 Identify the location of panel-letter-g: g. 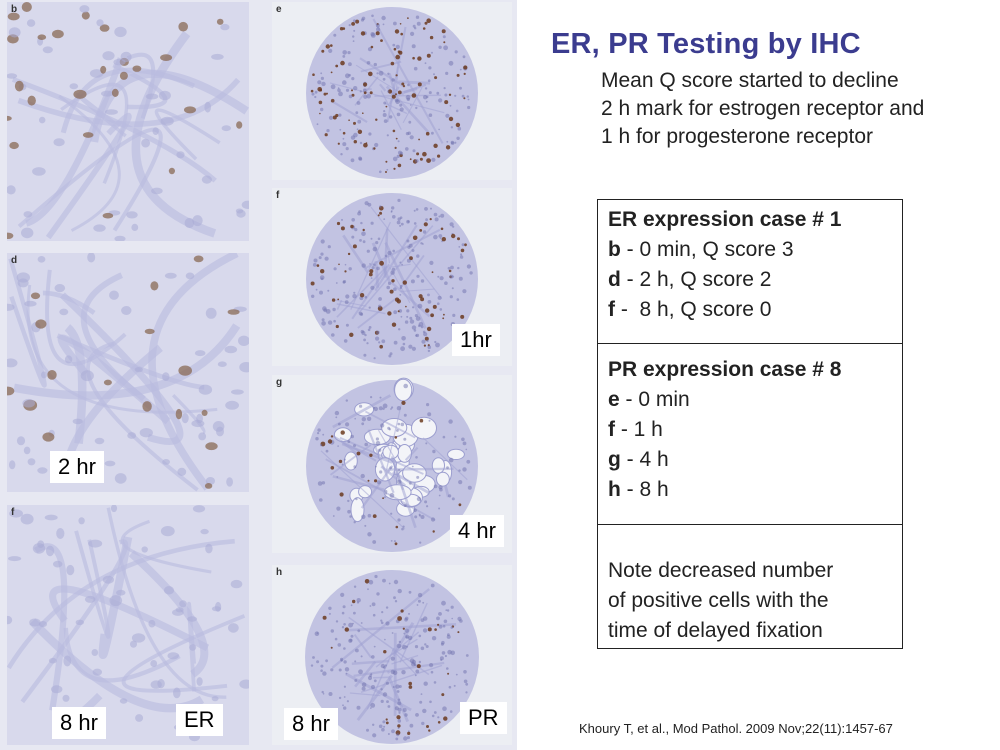
(279, 382).